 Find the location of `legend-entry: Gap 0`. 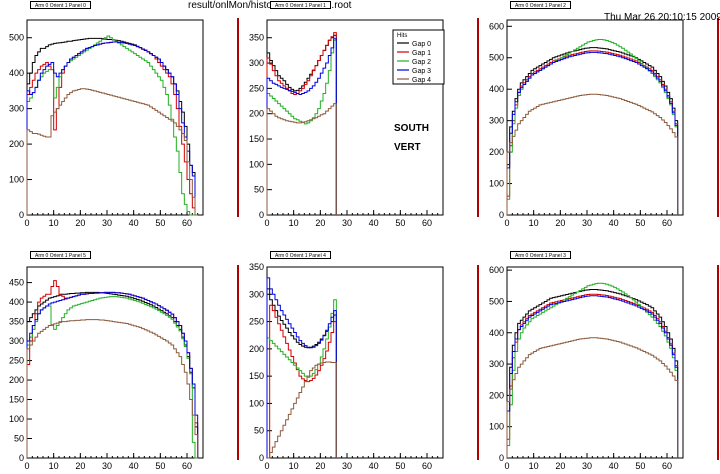

legend-entry: Gap 0 is located at coordinates (421, 44).